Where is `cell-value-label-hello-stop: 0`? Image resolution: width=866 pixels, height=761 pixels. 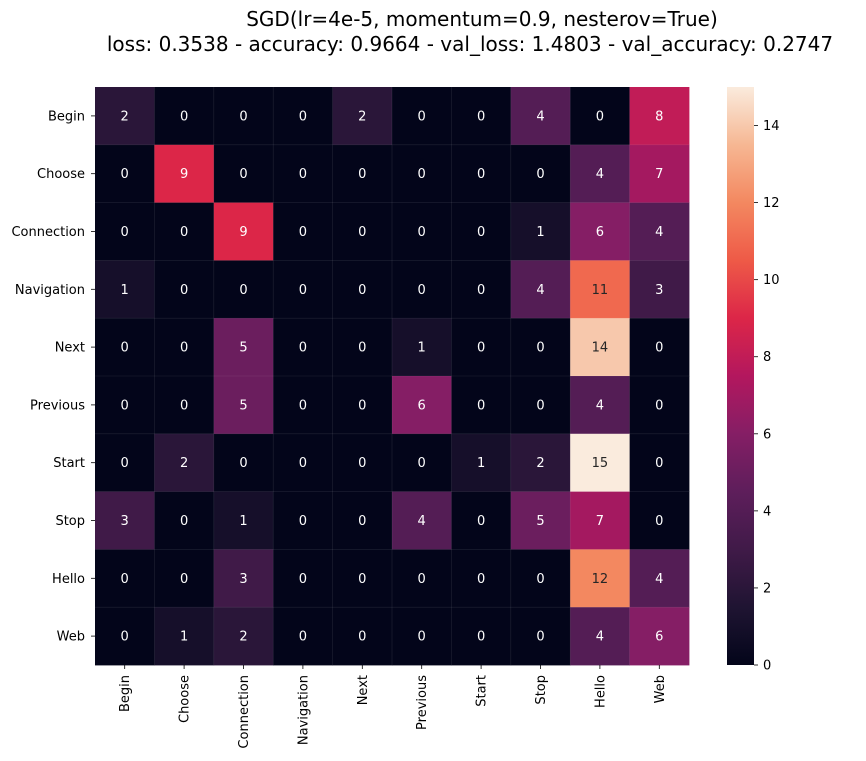 cell-value-label-hello-stop: 0 is located at coordinates (540, 579).